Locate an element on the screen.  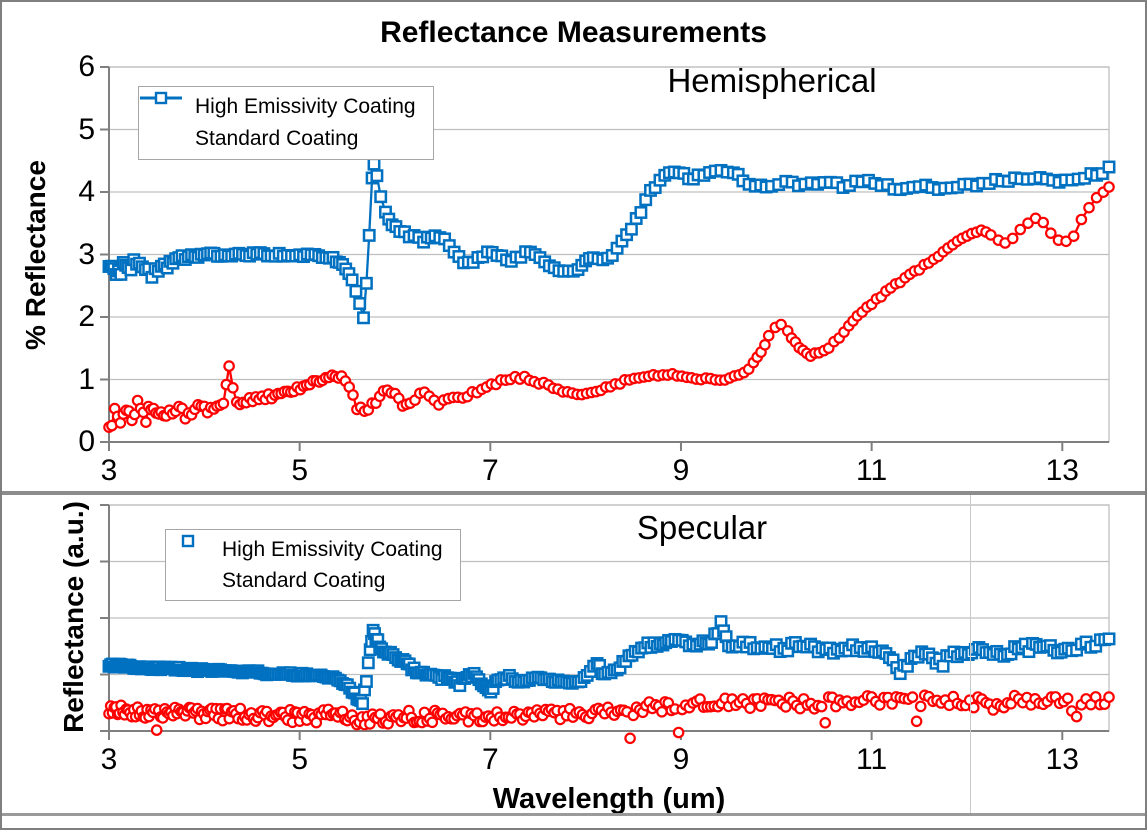
legend-hemispherical: High Emissivity Coating Standard Coating is located at coordinates (286, 123).